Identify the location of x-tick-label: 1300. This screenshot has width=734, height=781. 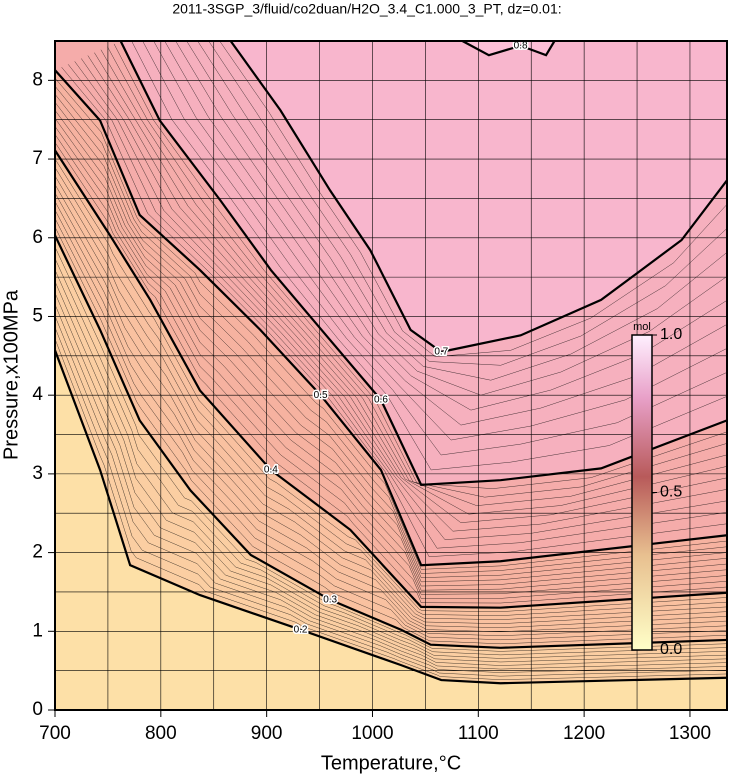
(690, 733).